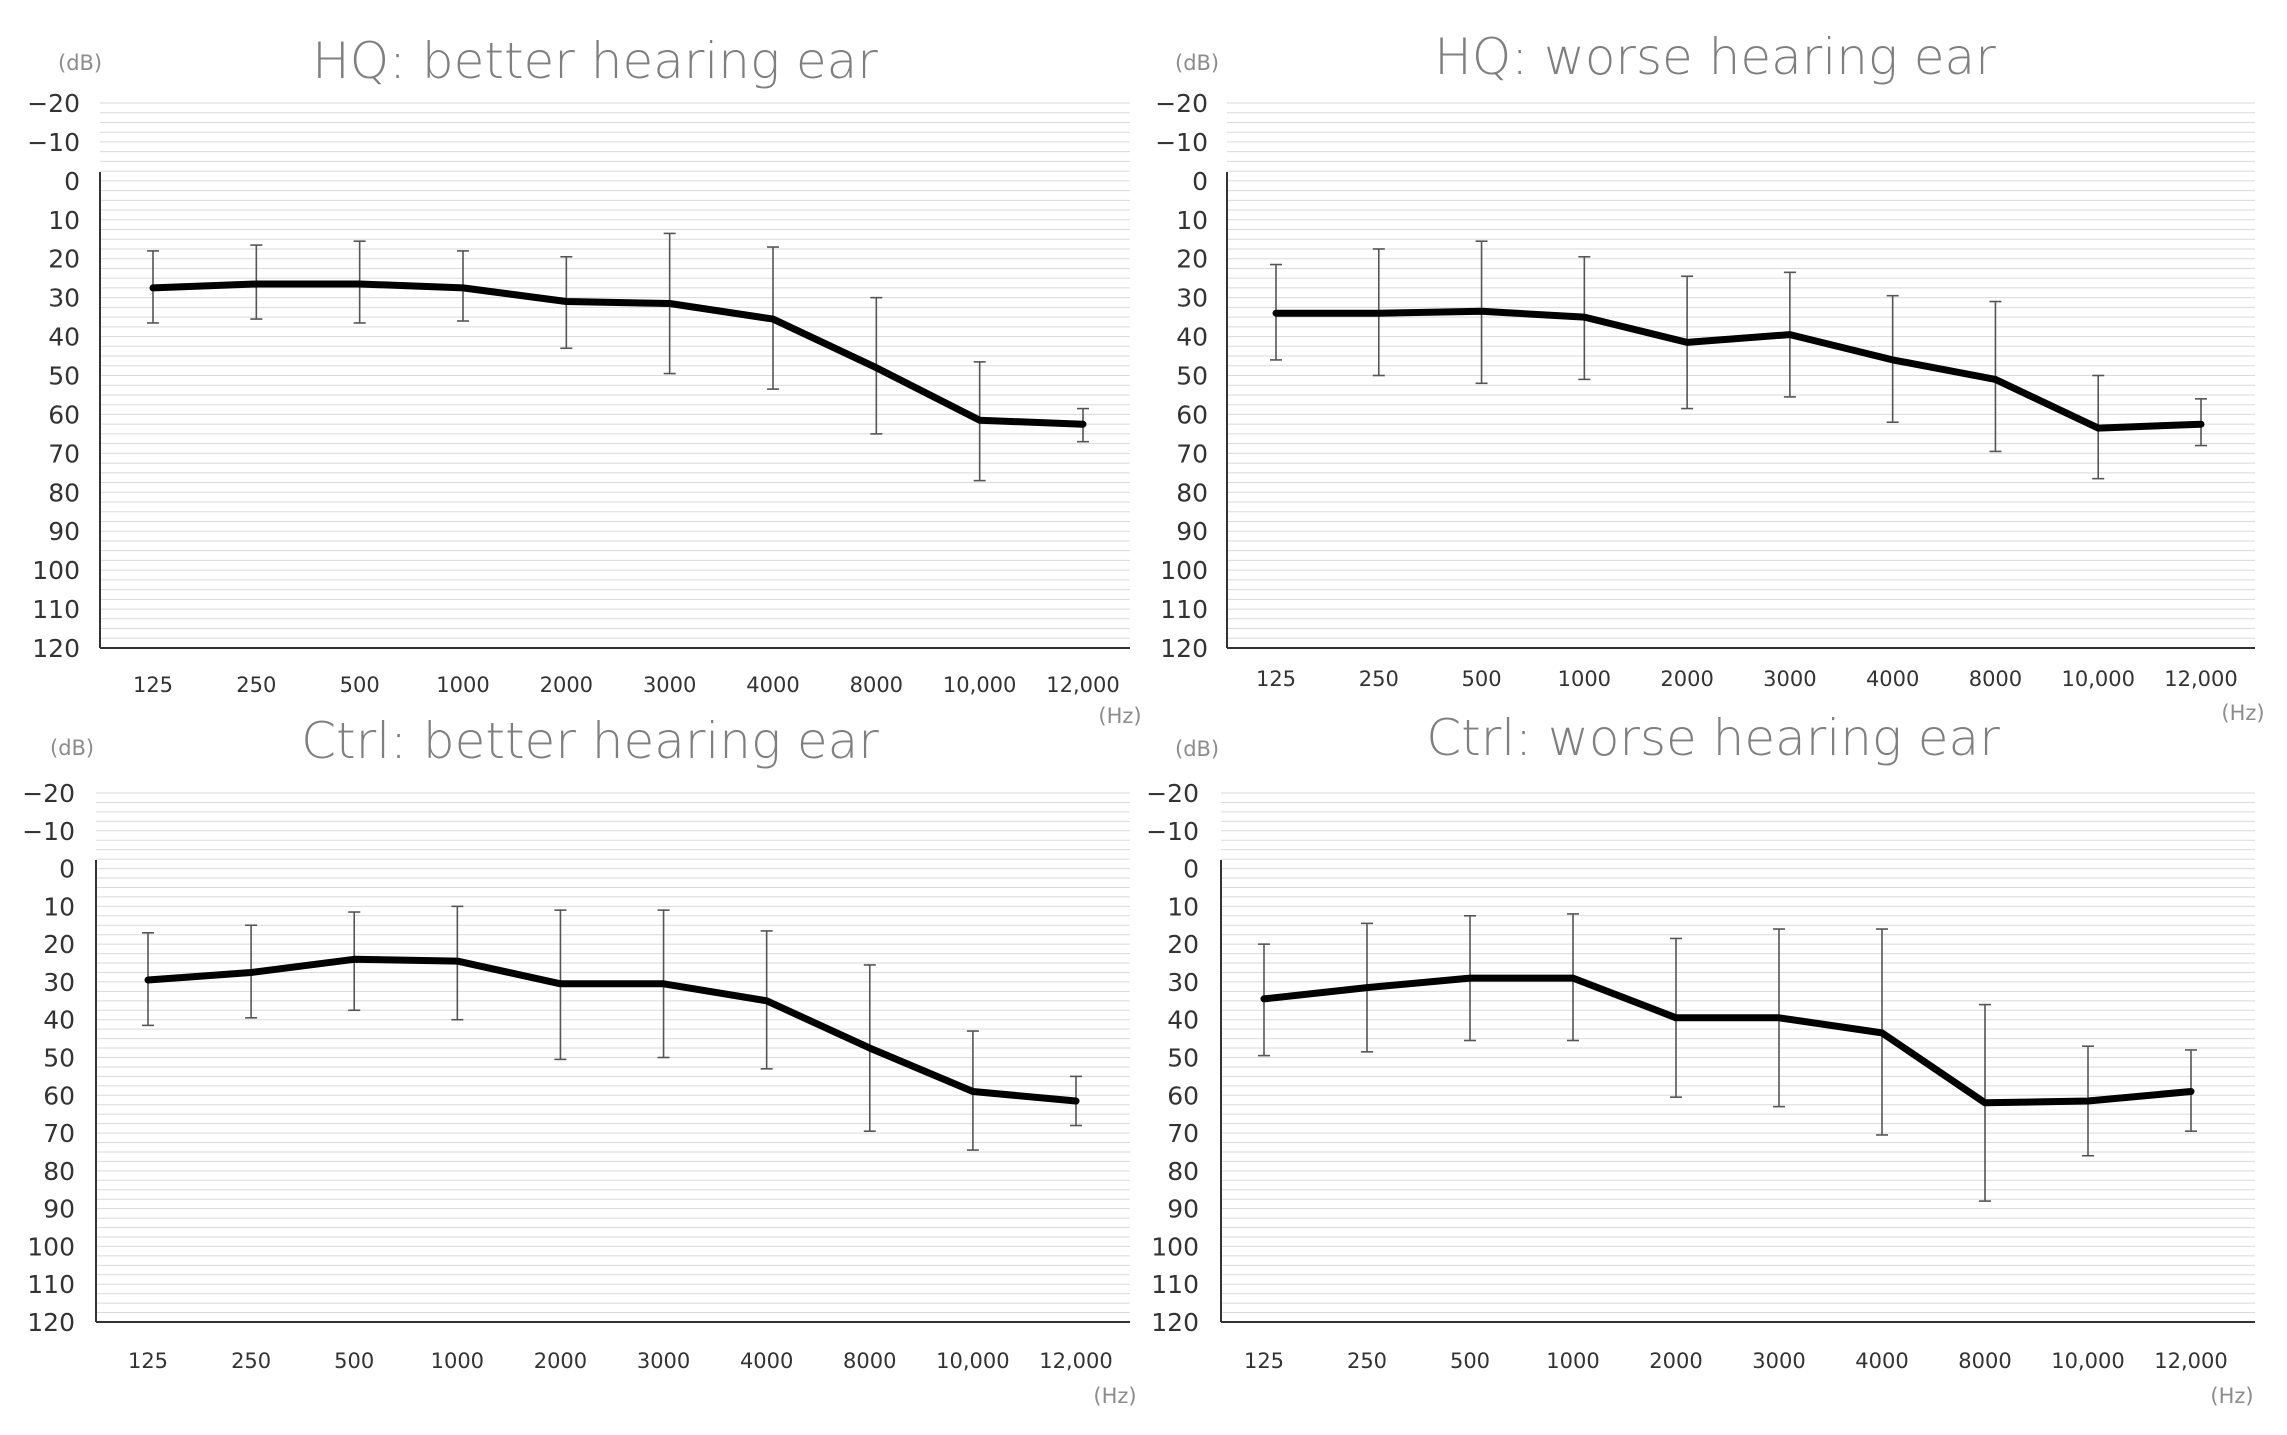  What do you see at coordinates (1727, 1040) in the screenshot?
I see `series-line` at bounding box center [1727, 1040].